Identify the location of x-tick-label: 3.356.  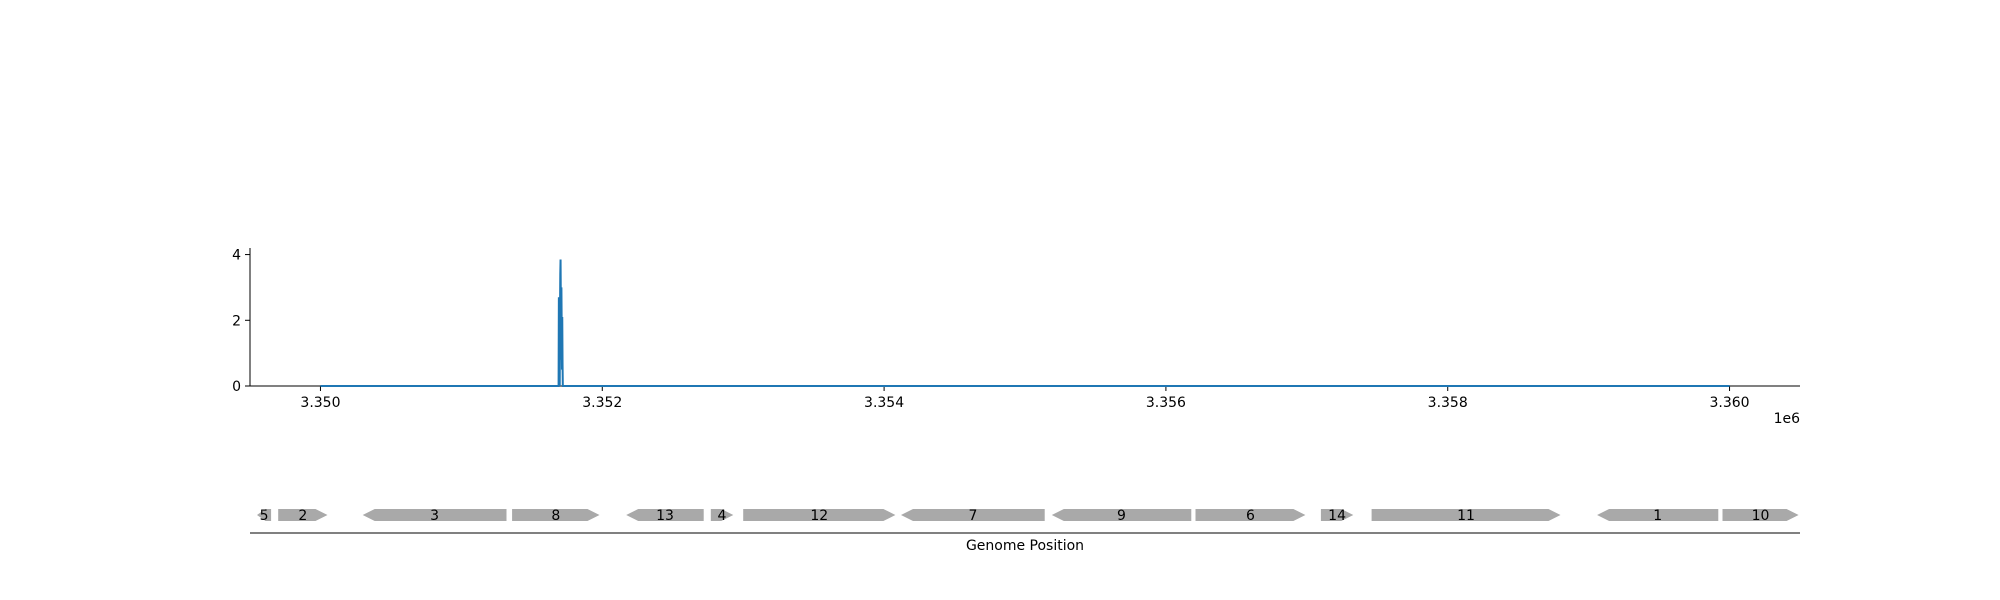
(1166, 403).